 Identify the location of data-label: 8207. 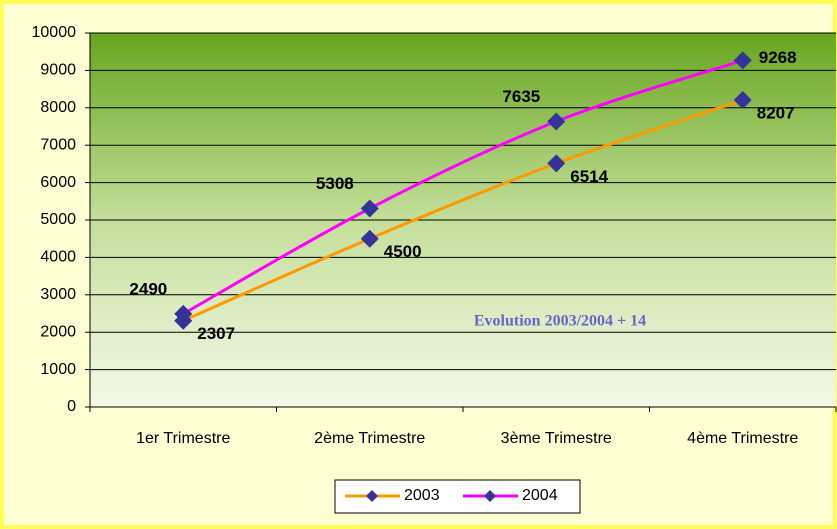
(776, 113).